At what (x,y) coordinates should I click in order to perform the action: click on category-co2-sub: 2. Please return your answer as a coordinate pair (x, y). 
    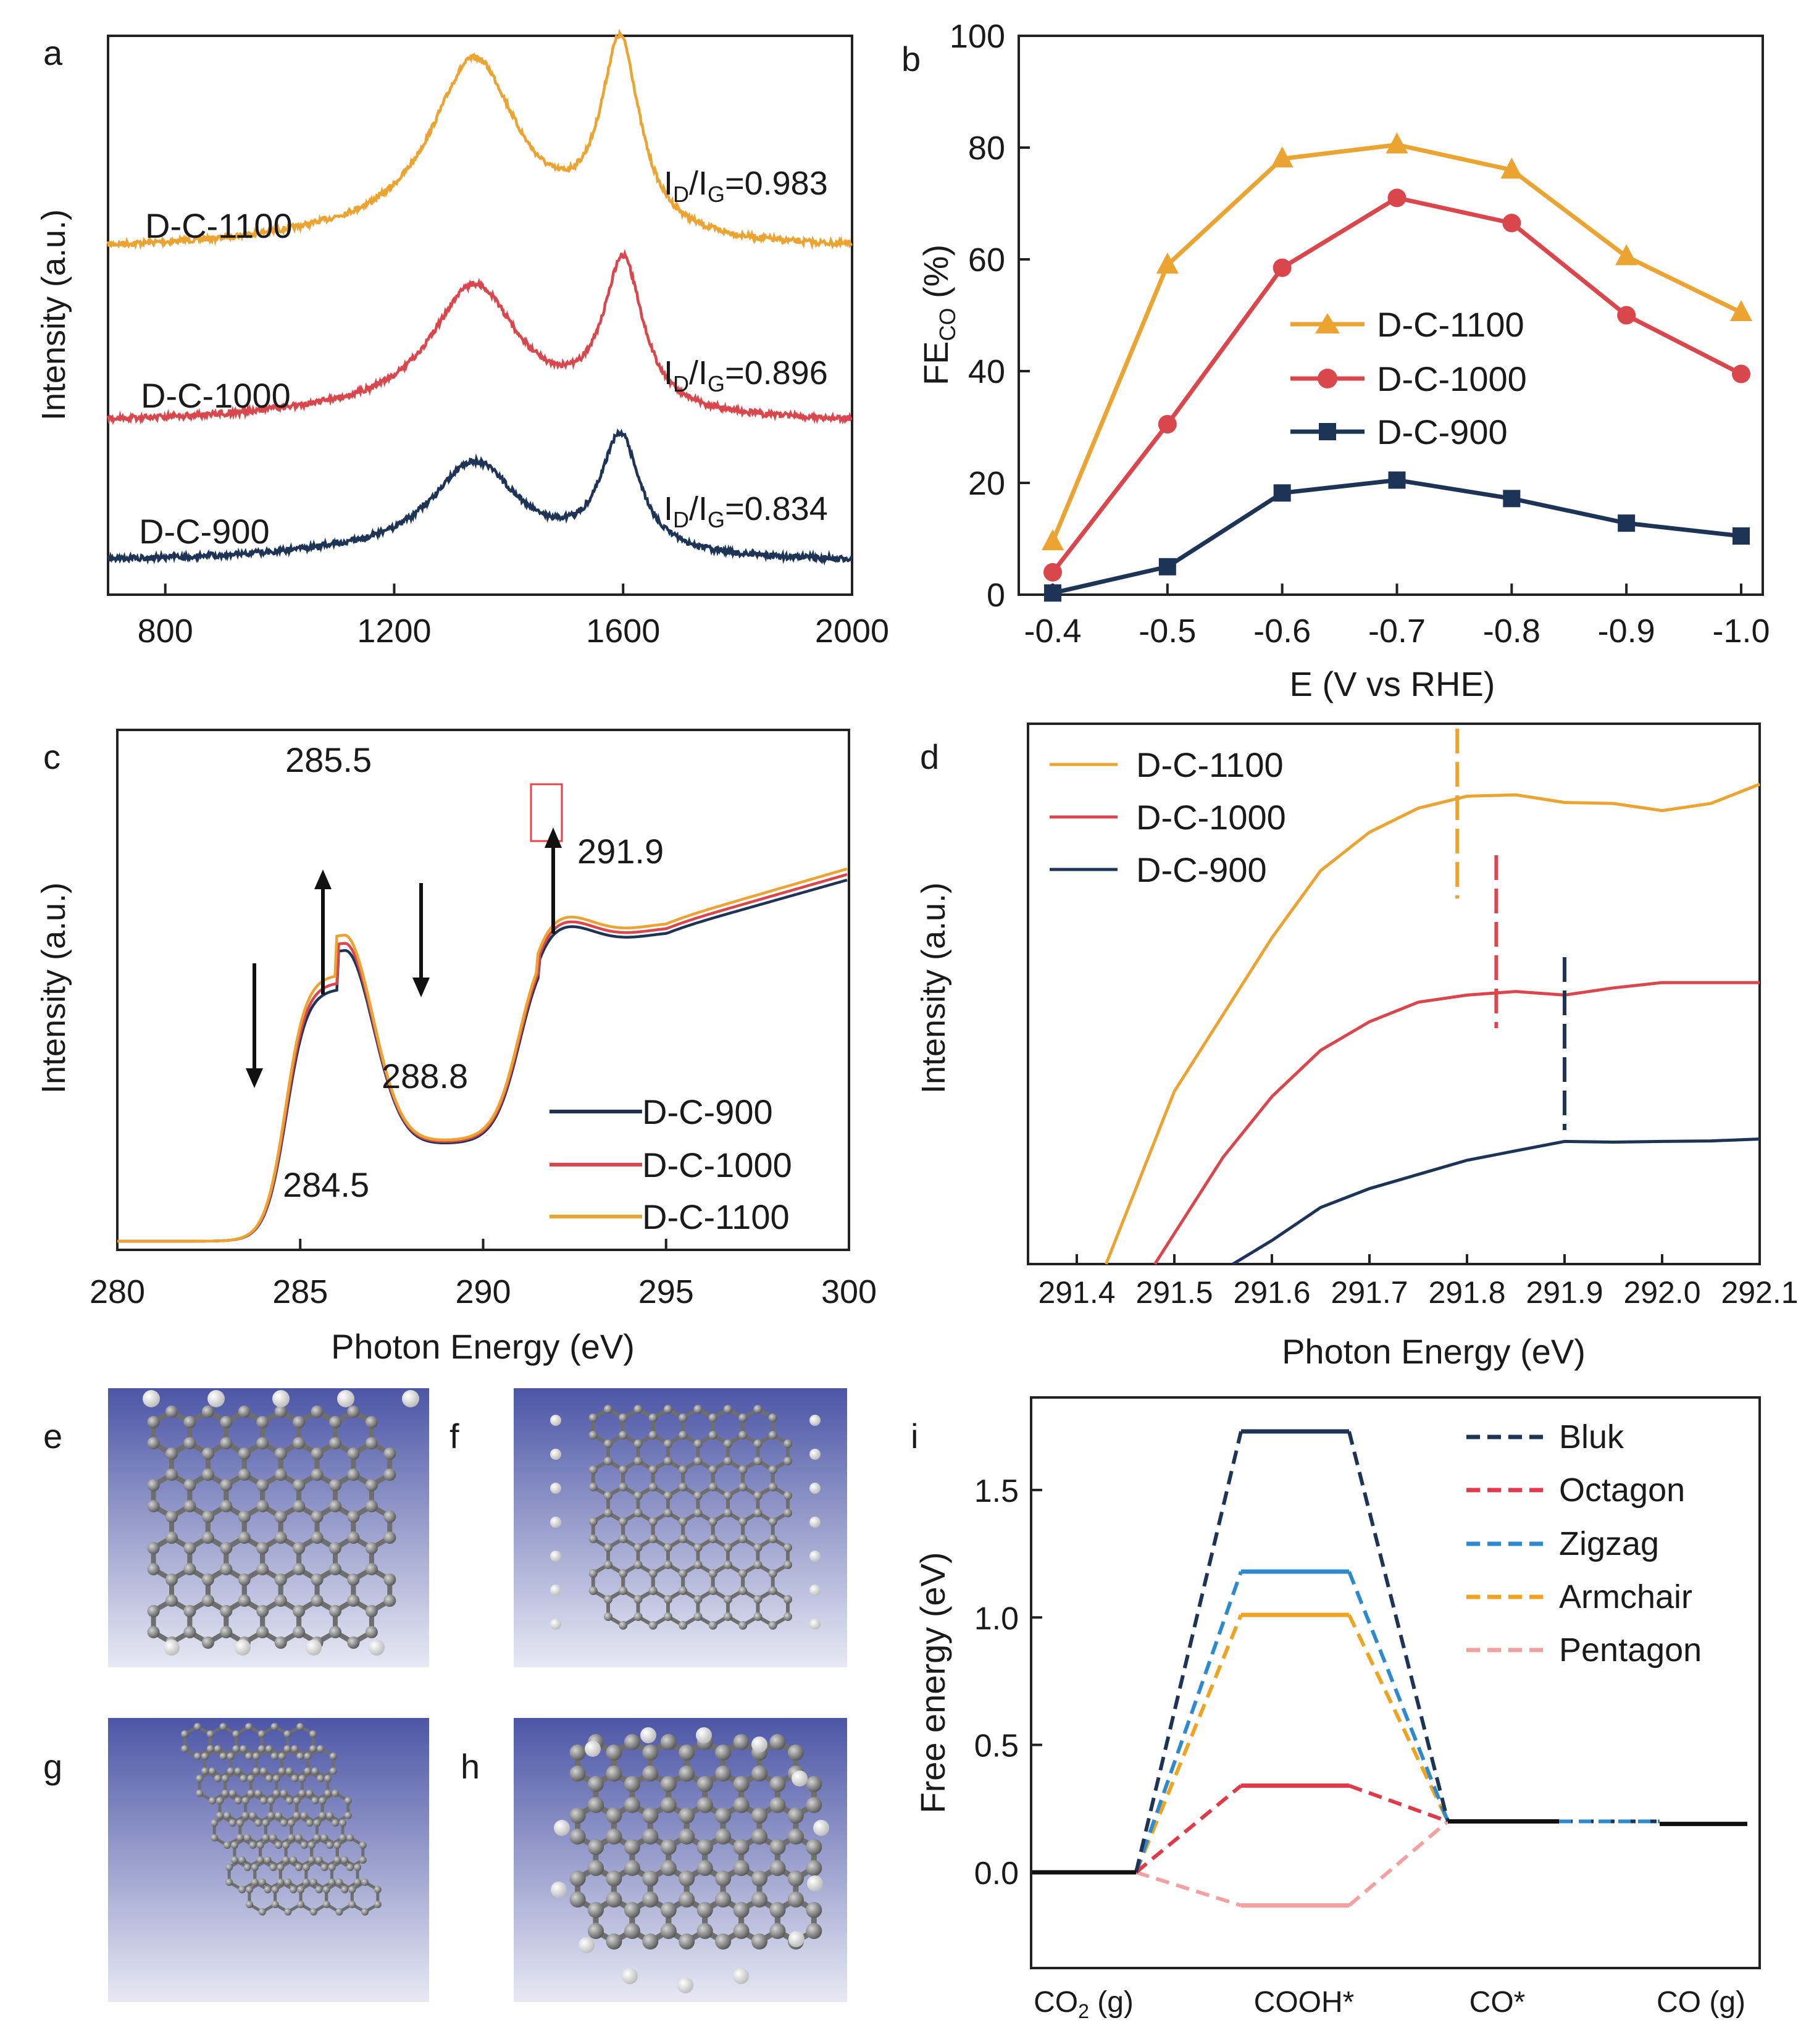
    Looking at the image, I should click on (1083, 2011).